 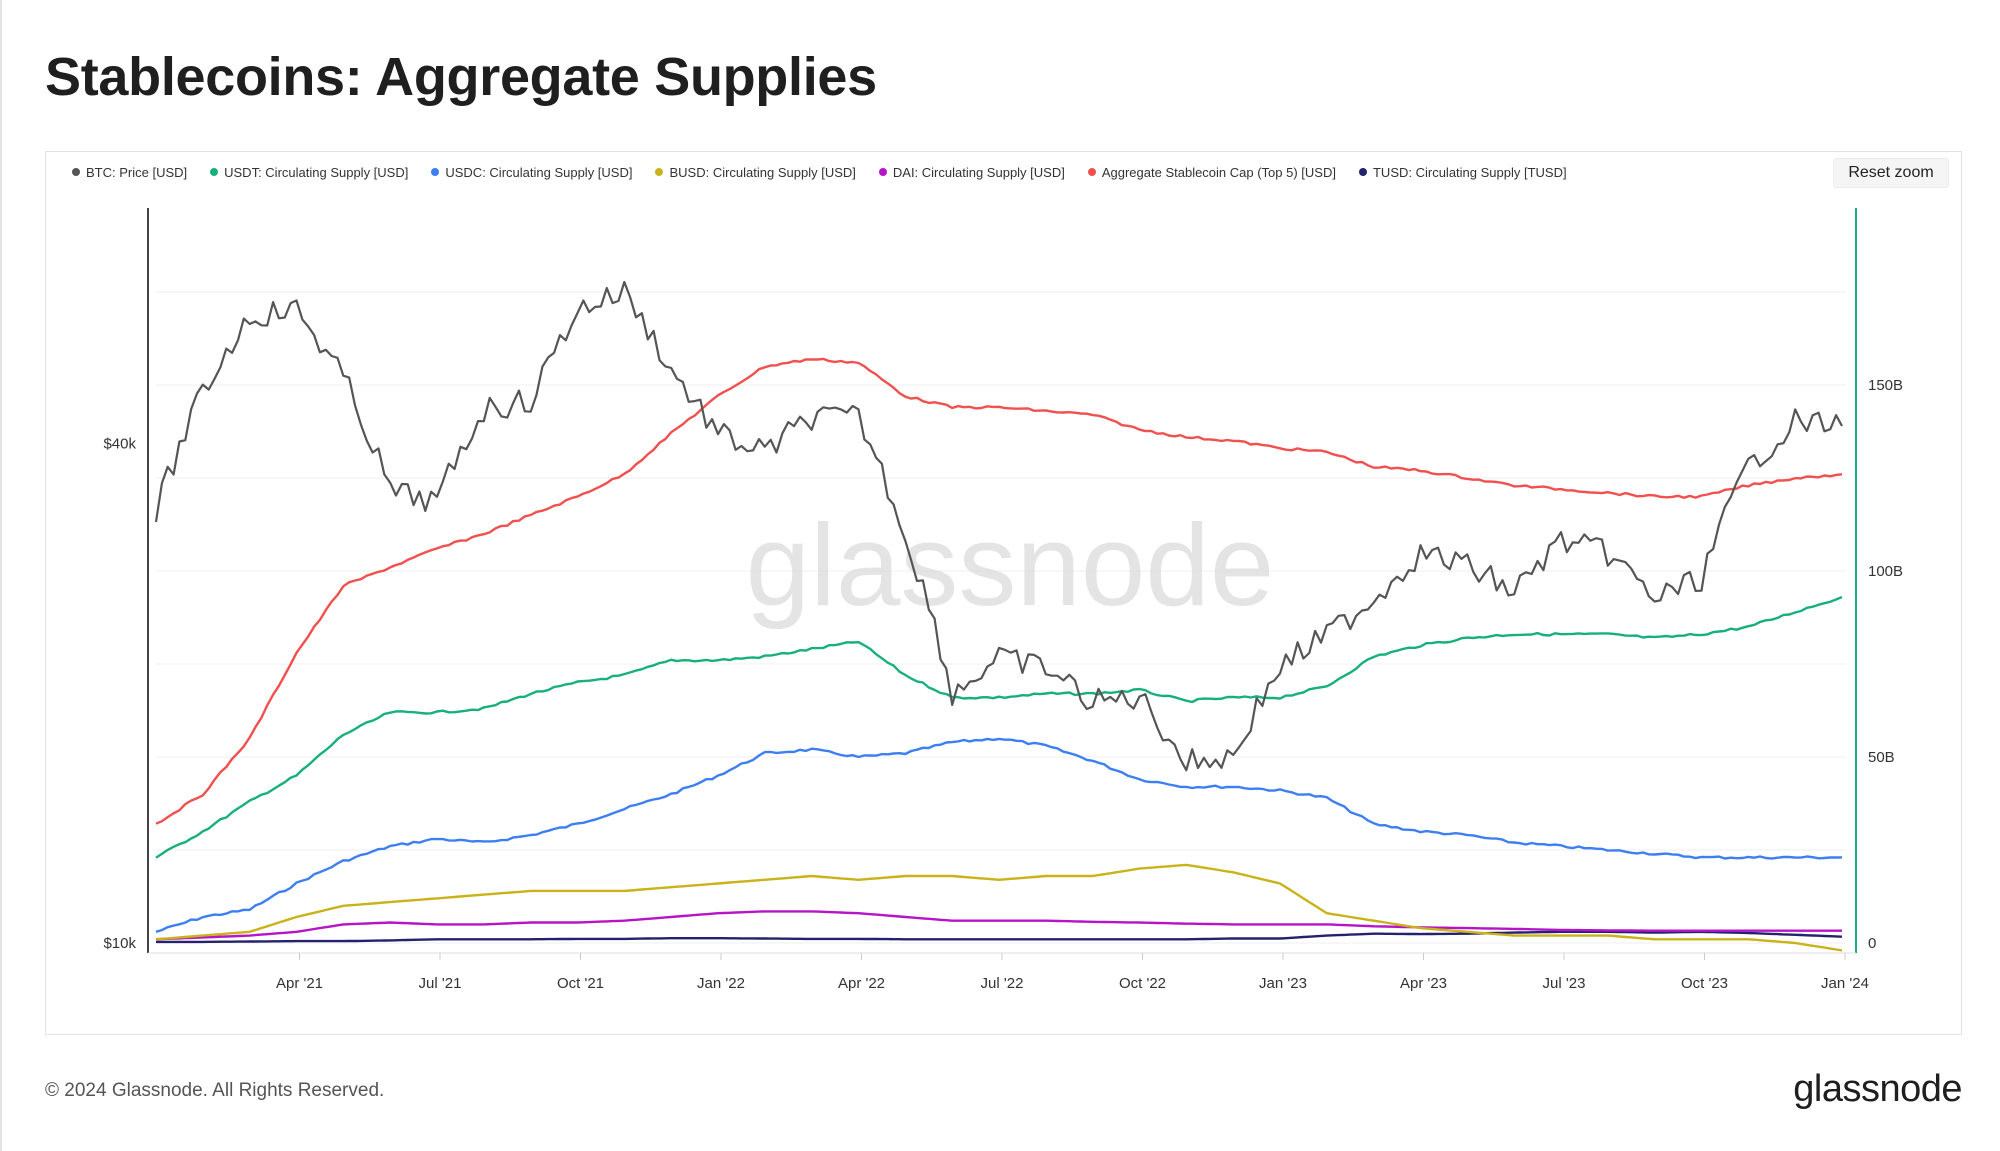 I want to click on x-tick-label: Jul '23, so click(x=1564, y=983).